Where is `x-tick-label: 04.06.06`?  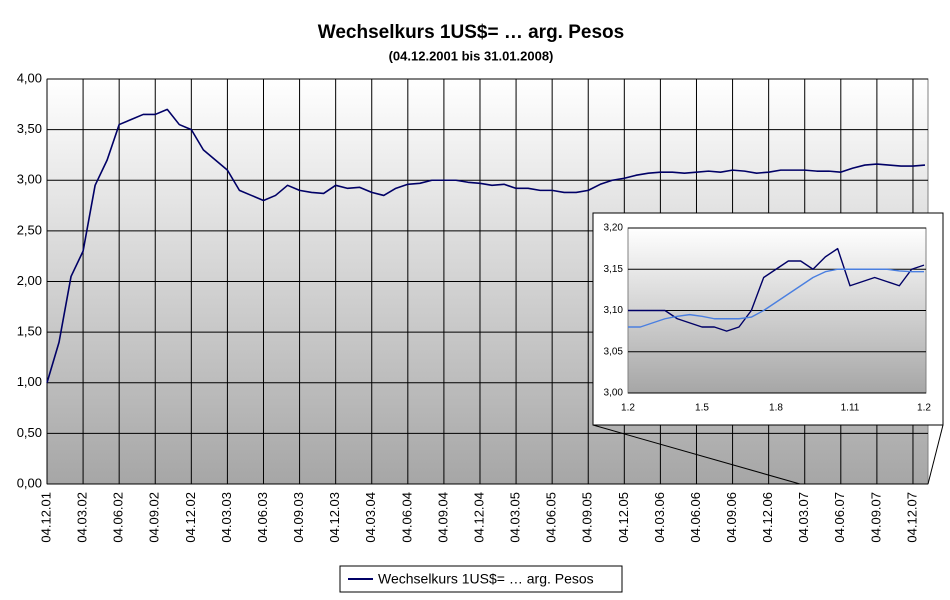 x-tick-label: 04.06.06 is located at coordinates (695, 517).